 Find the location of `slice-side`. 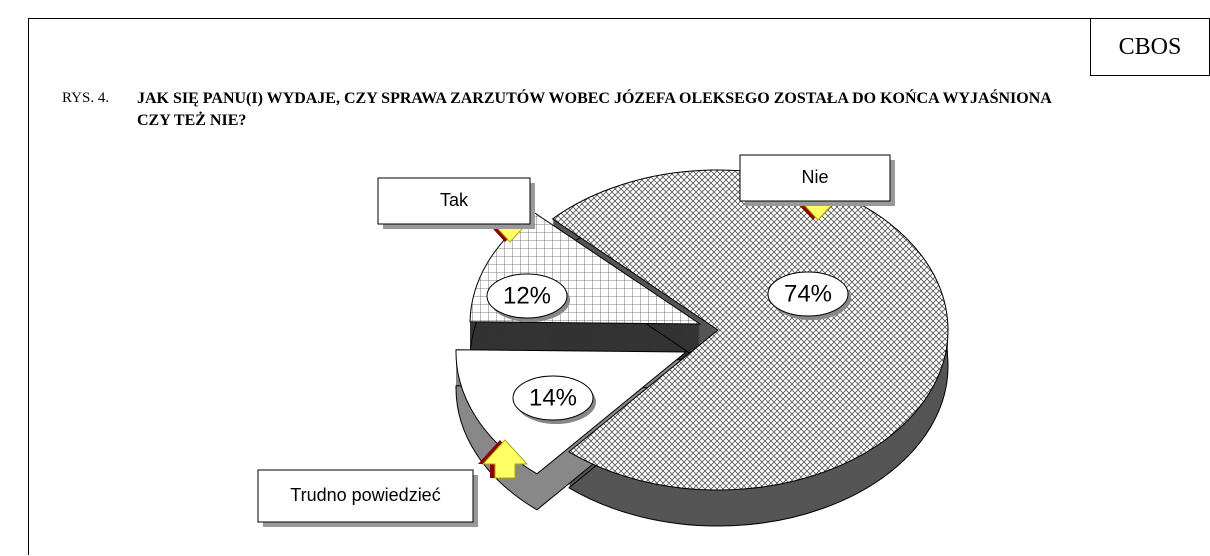

slice-side is located at coordinates (571, 448).